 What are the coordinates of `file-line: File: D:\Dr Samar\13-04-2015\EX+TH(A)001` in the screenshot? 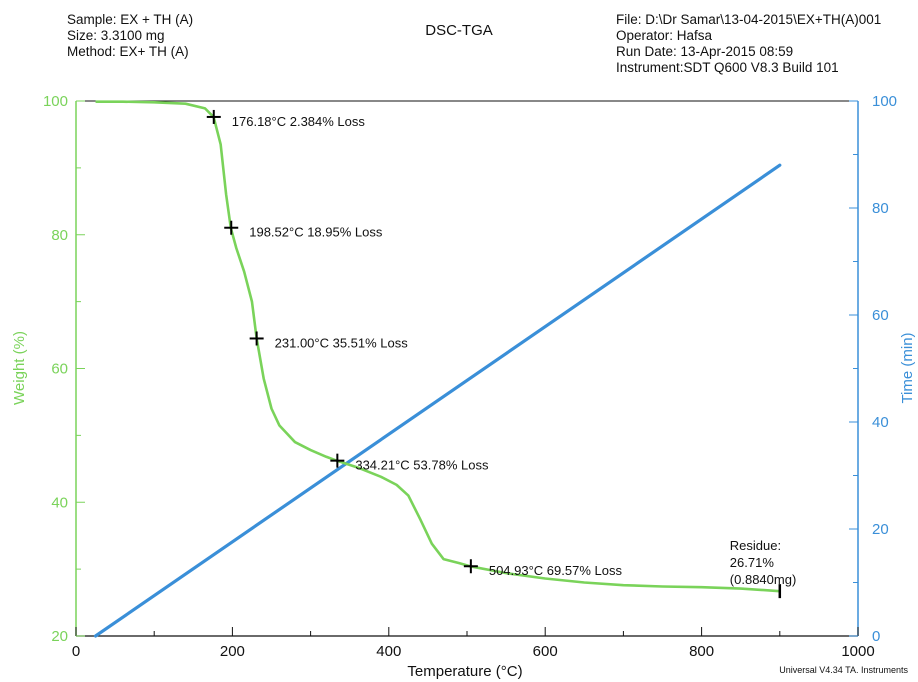 It's located at (749, 19).